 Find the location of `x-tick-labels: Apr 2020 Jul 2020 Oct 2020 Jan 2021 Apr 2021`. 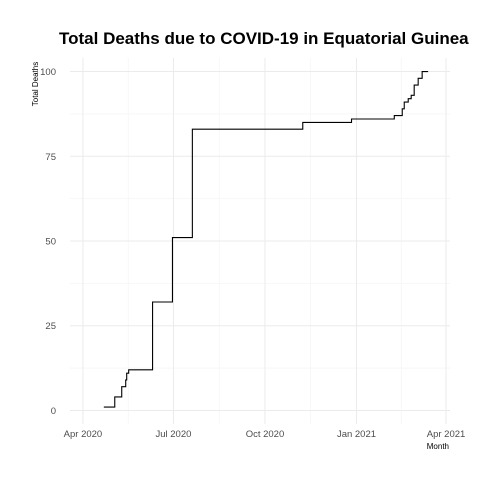

x-tick-labels: Apr 2020 Jul 2020 Oct 2020 Jan 2021 Apr 2021 is located at coordinates (265, 434).